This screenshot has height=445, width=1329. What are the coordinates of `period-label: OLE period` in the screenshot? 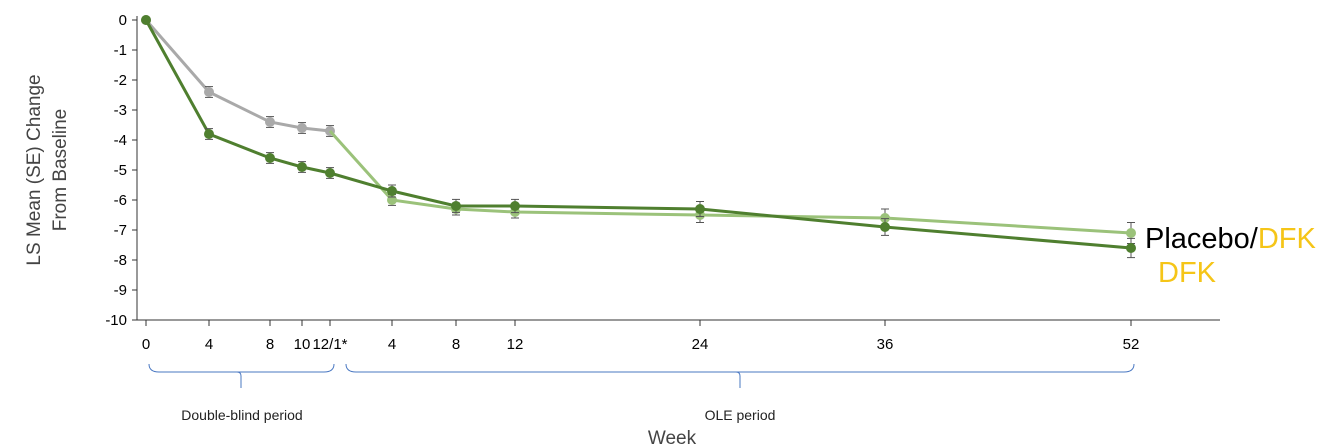 It's located at (740, 415).